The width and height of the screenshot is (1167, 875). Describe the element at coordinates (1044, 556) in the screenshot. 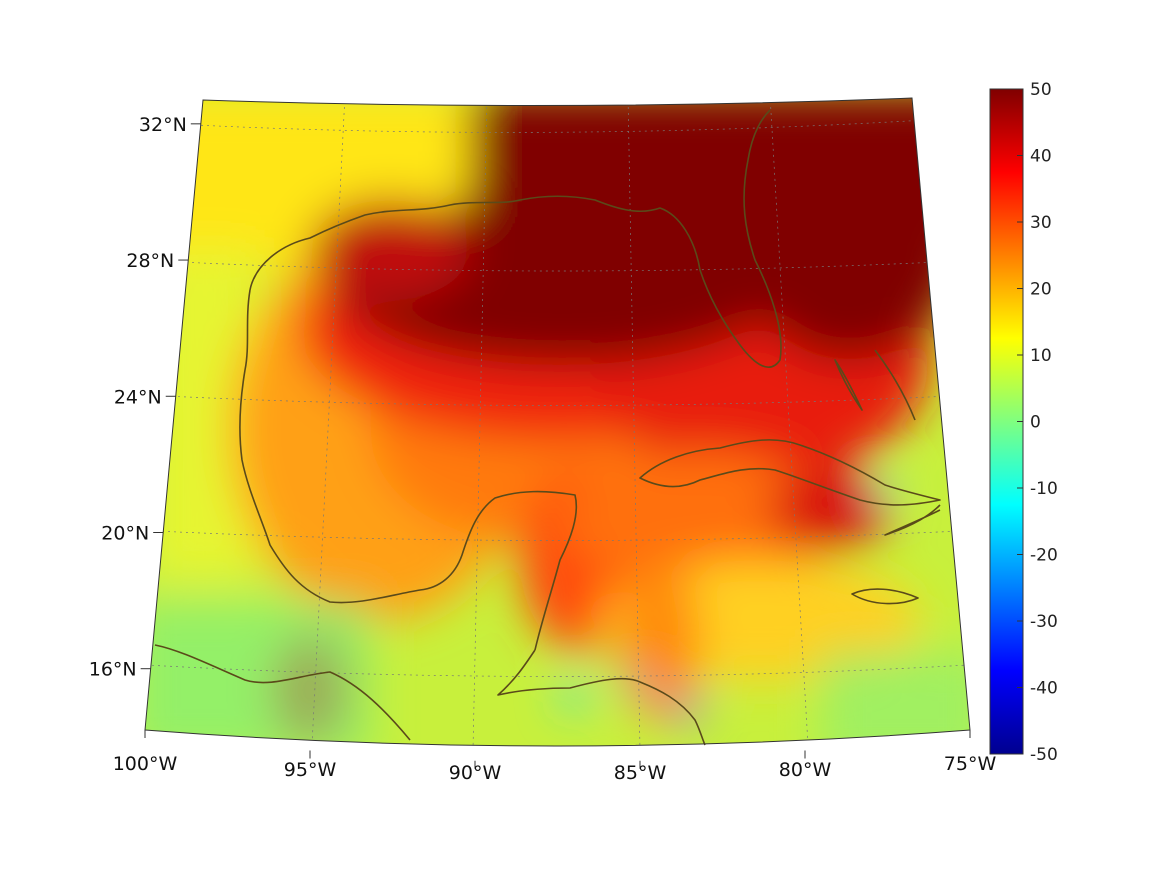

I see `colorbar-tick-label: -20` at that location.